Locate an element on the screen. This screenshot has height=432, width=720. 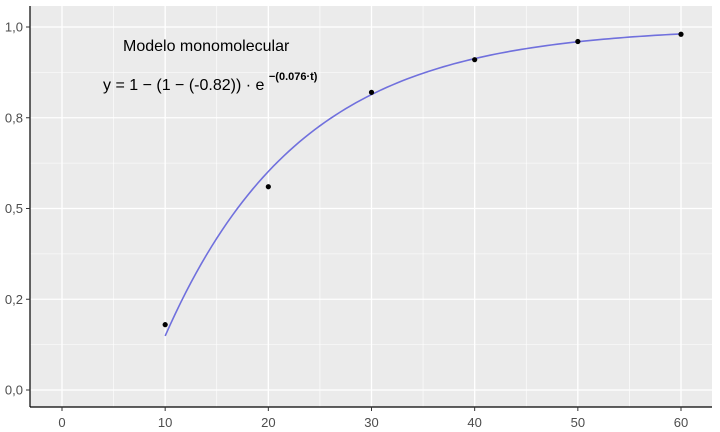
x-tick-label: 60 is located at coordinates (681, 422).